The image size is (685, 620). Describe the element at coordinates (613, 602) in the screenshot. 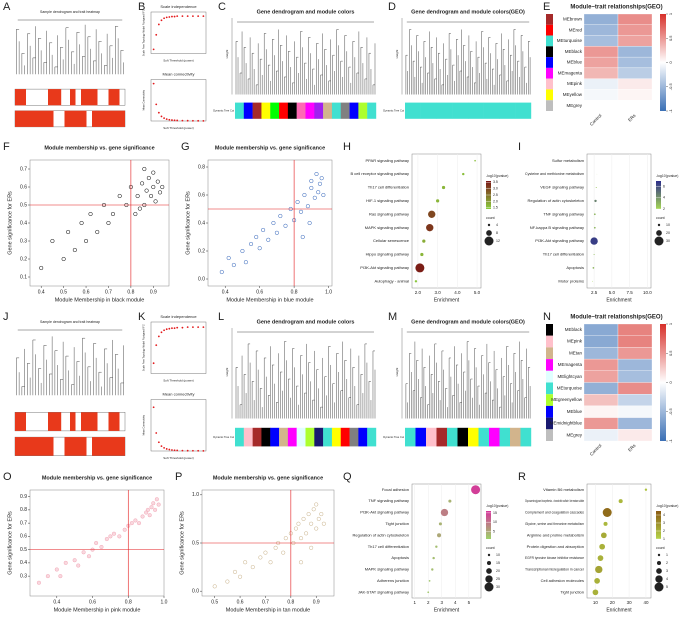

I see `x-tick-label: 20` at that location.